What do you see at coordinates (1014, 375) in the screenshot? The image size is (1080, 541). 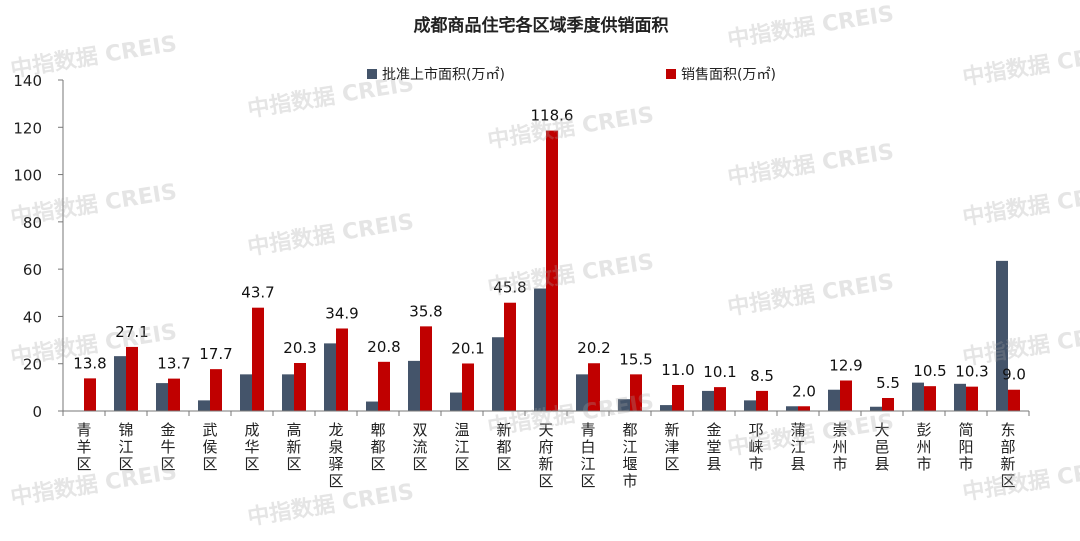 I see `data-label: 9.0` at bounding box center [1014, 375].